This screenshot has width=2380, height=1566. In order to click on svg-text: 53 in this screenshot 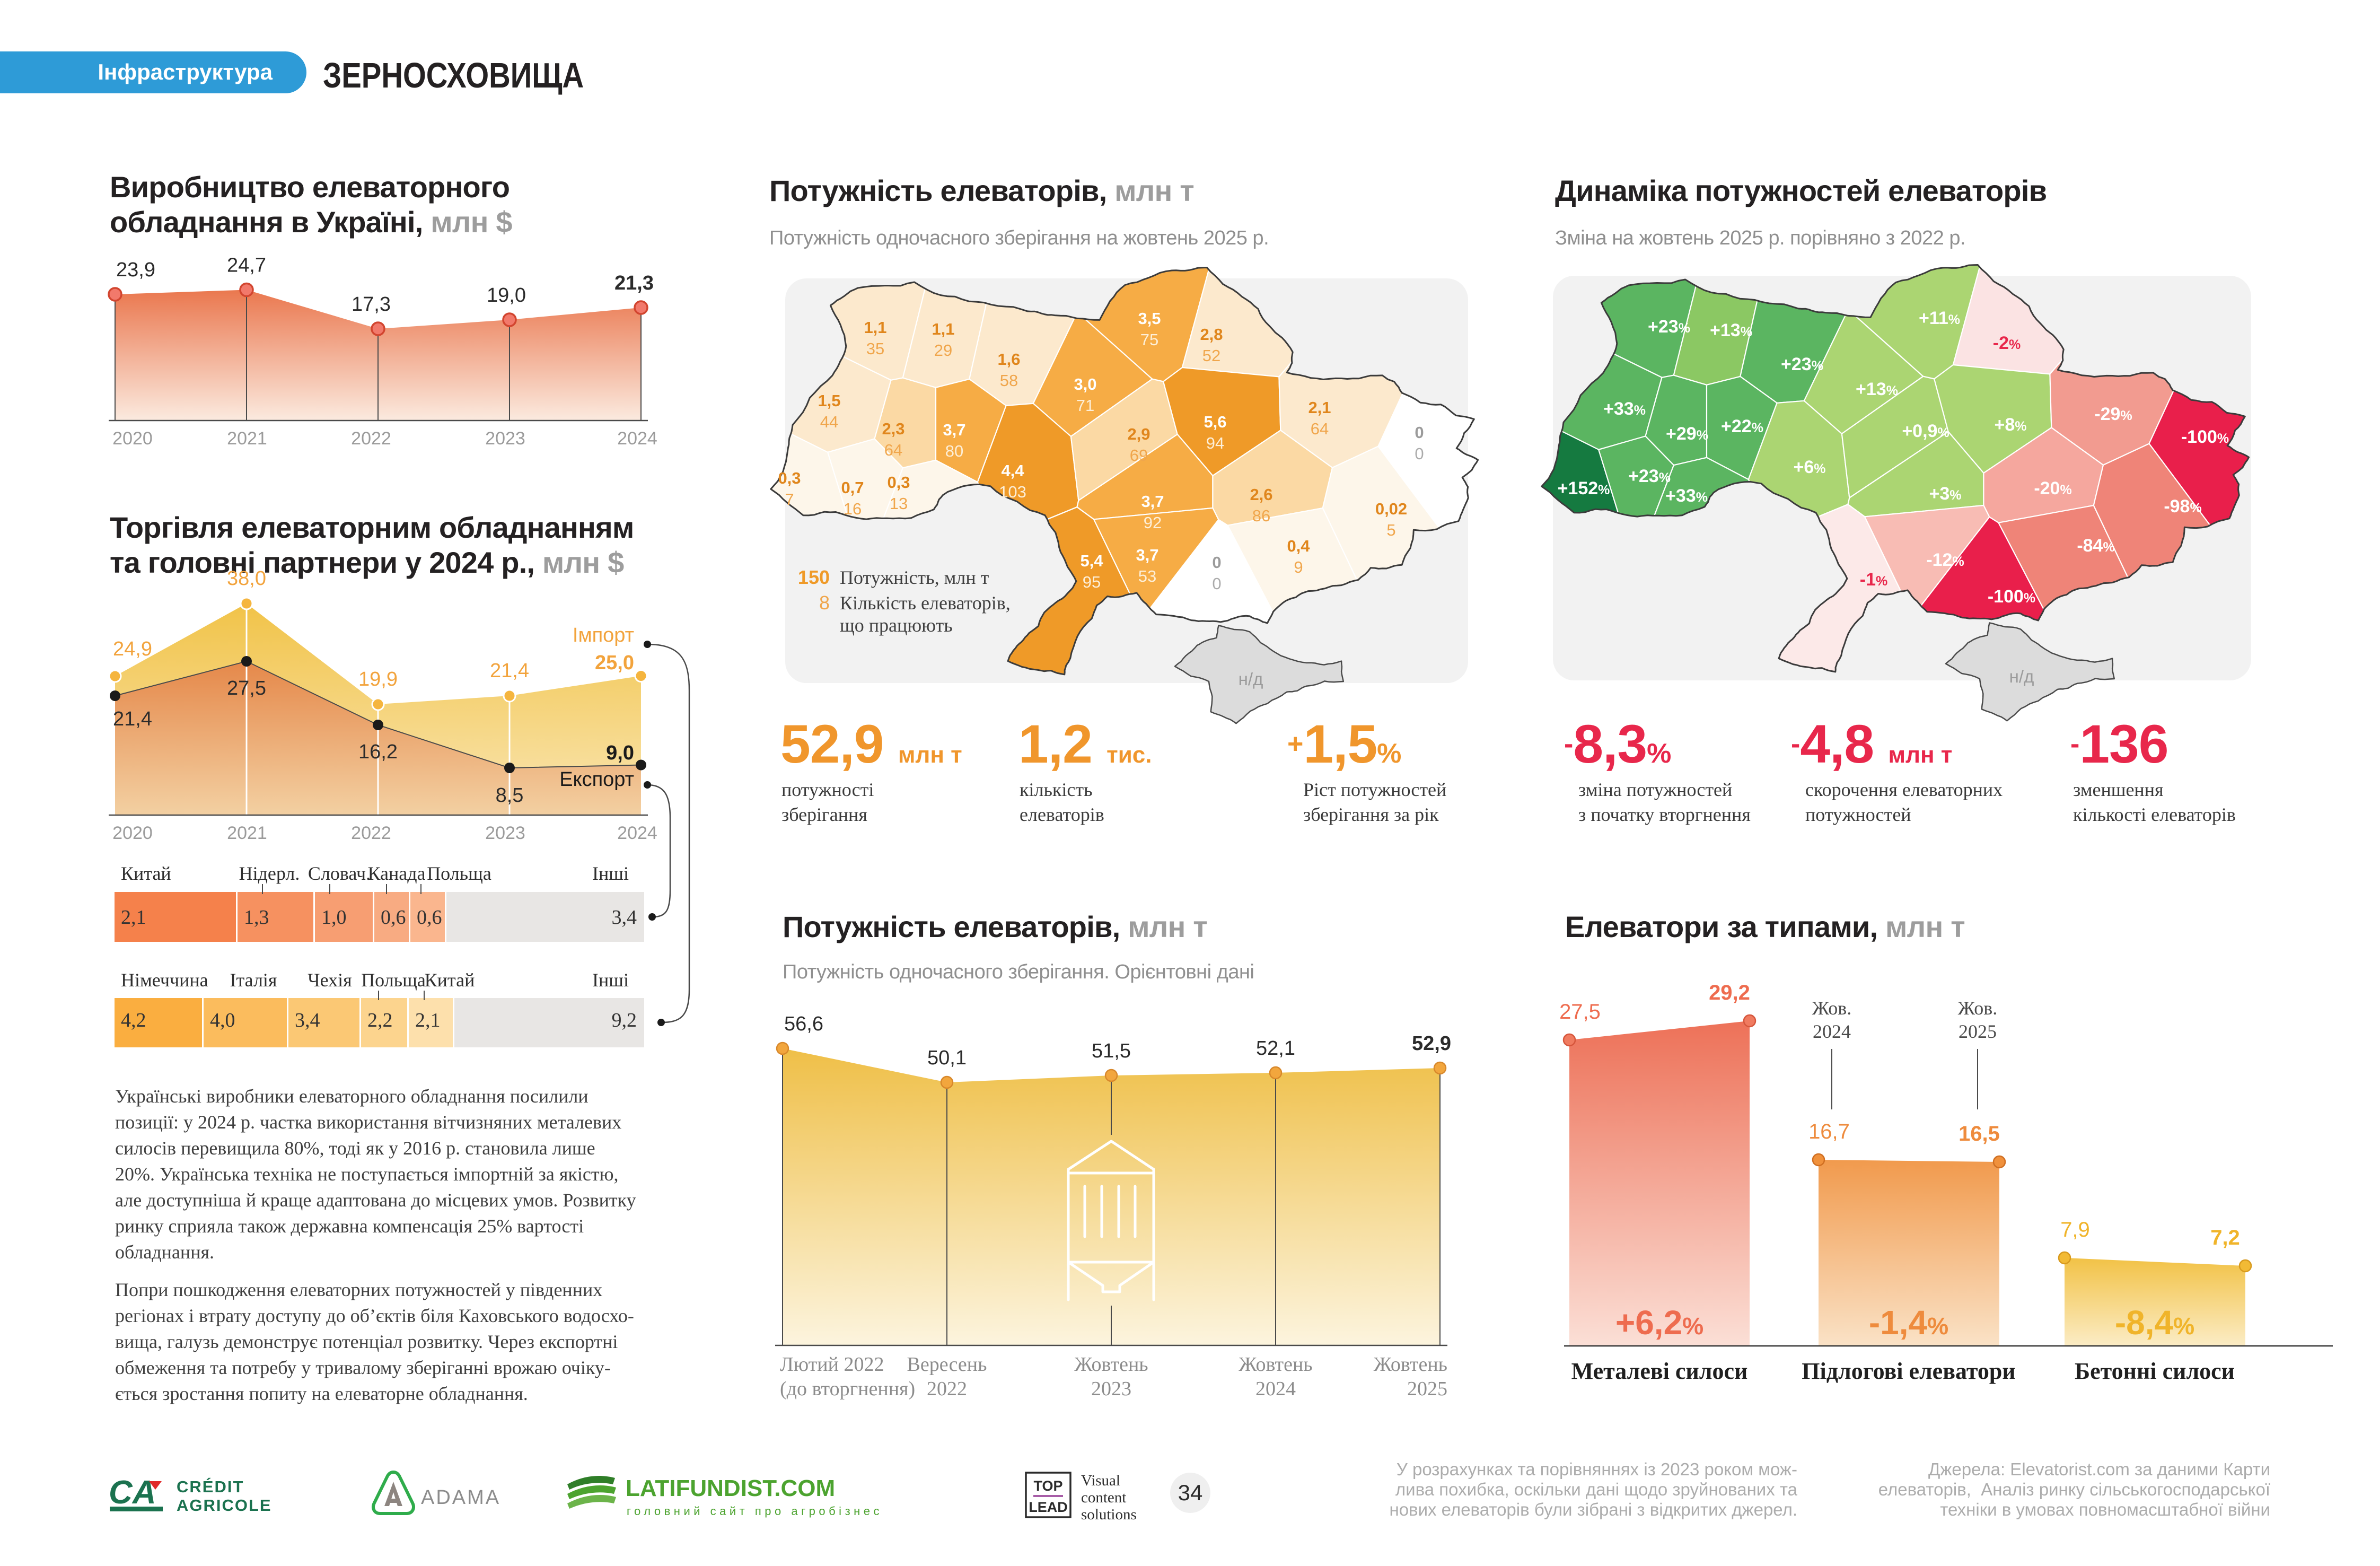, I will do `click(1147, 576)`.